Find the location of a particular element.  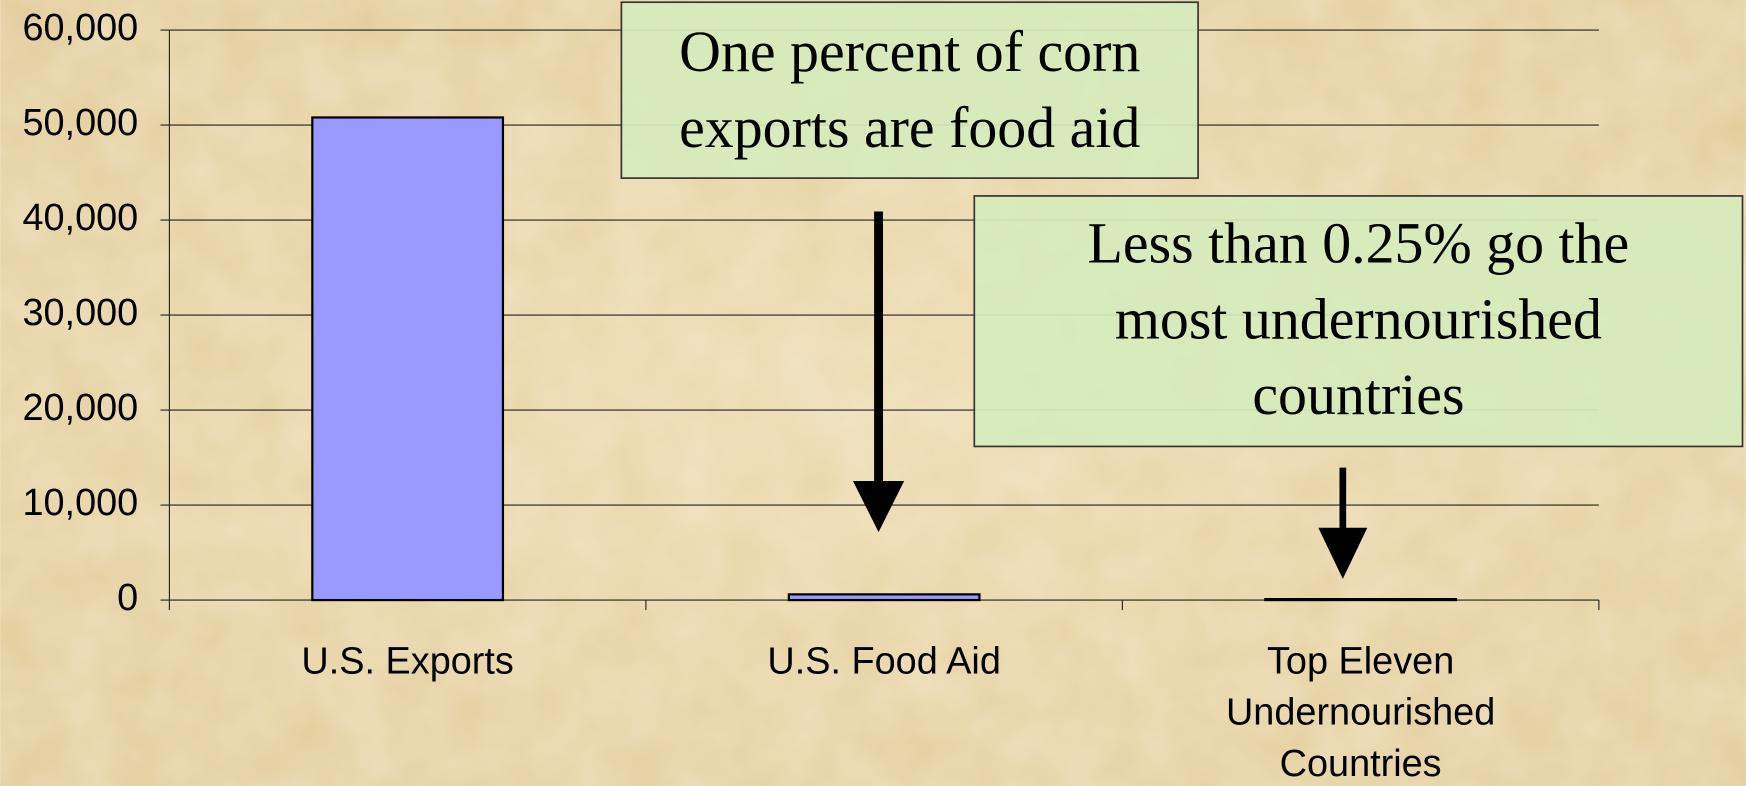

y-tick-label: 60,000 is located at coordinates (80, 28).